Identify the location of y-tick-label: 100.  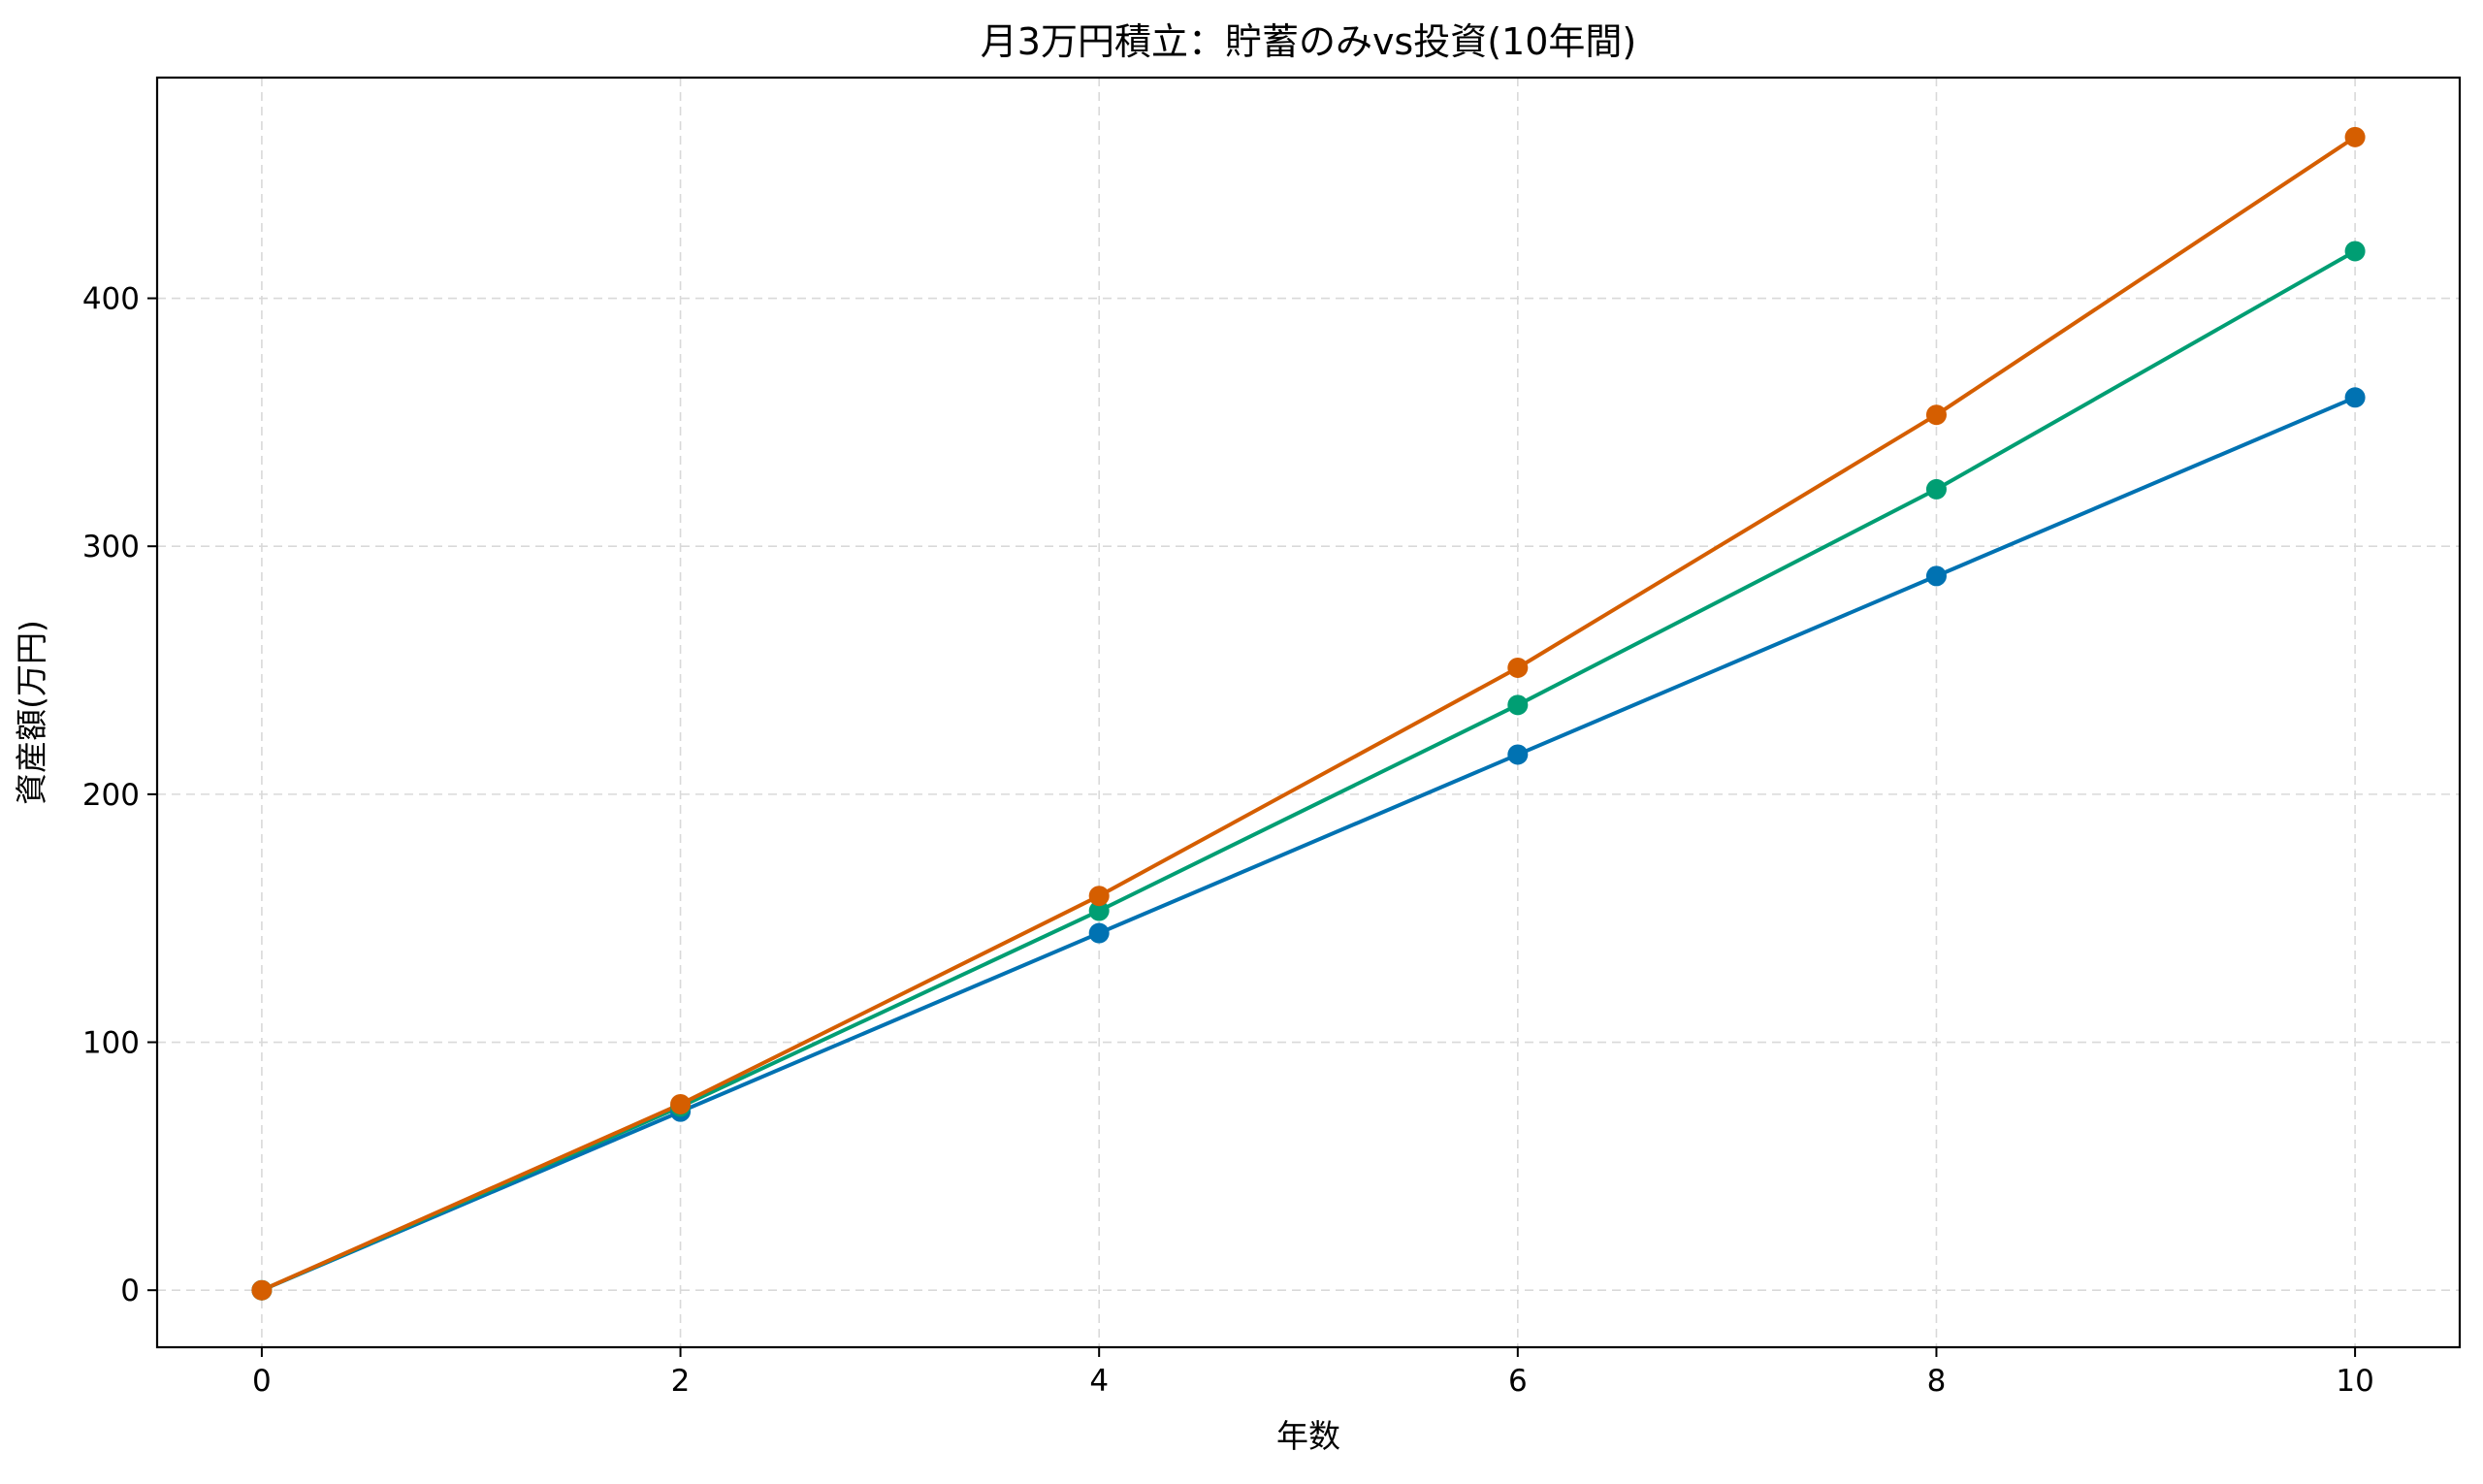
(111, 1044).